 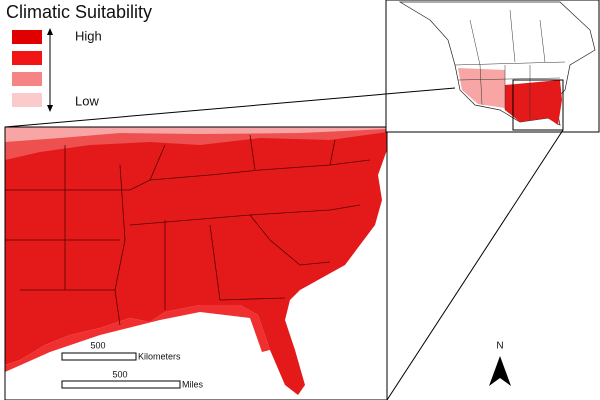 I want to click on connector-line, so click(x=230, y=107).